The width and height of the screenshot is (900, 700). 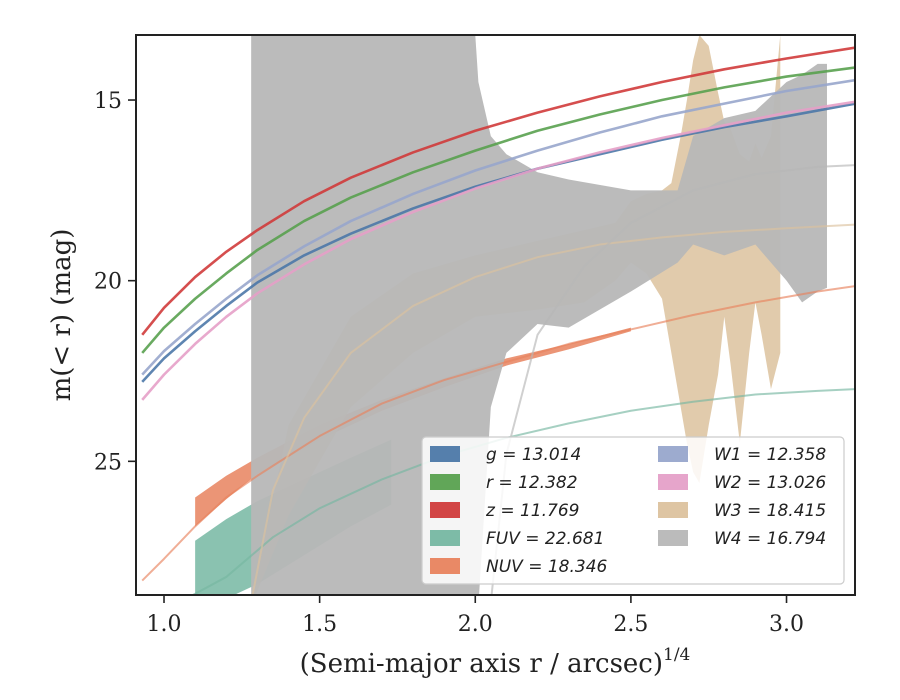 I want to click on x-tick-label: 2.0, so click(x=475, y=624).